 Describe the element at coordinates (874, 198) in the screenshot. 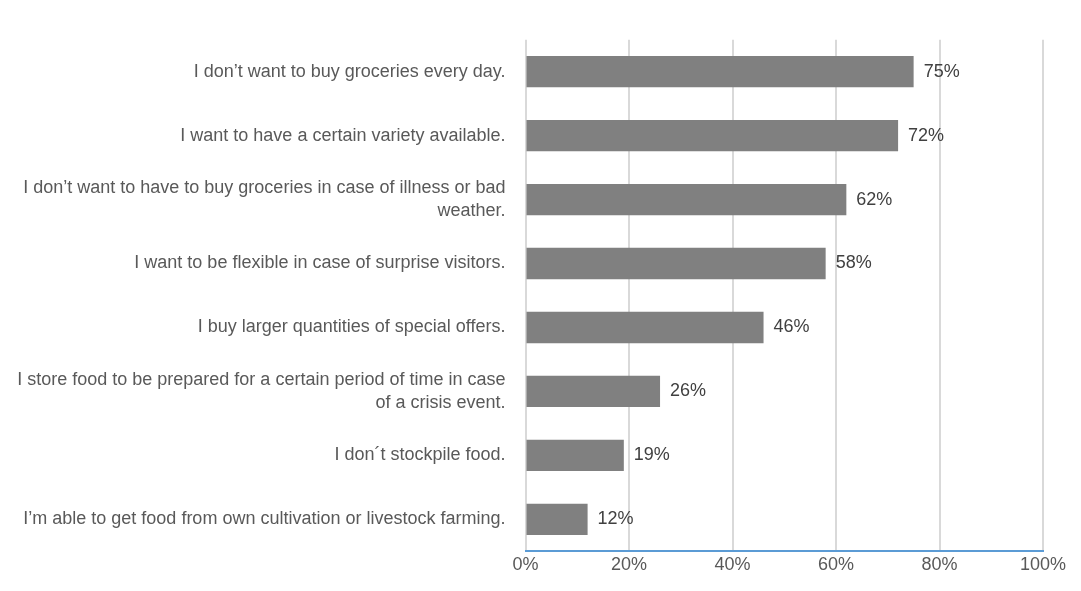

I see `data-label: 62%` at that location.